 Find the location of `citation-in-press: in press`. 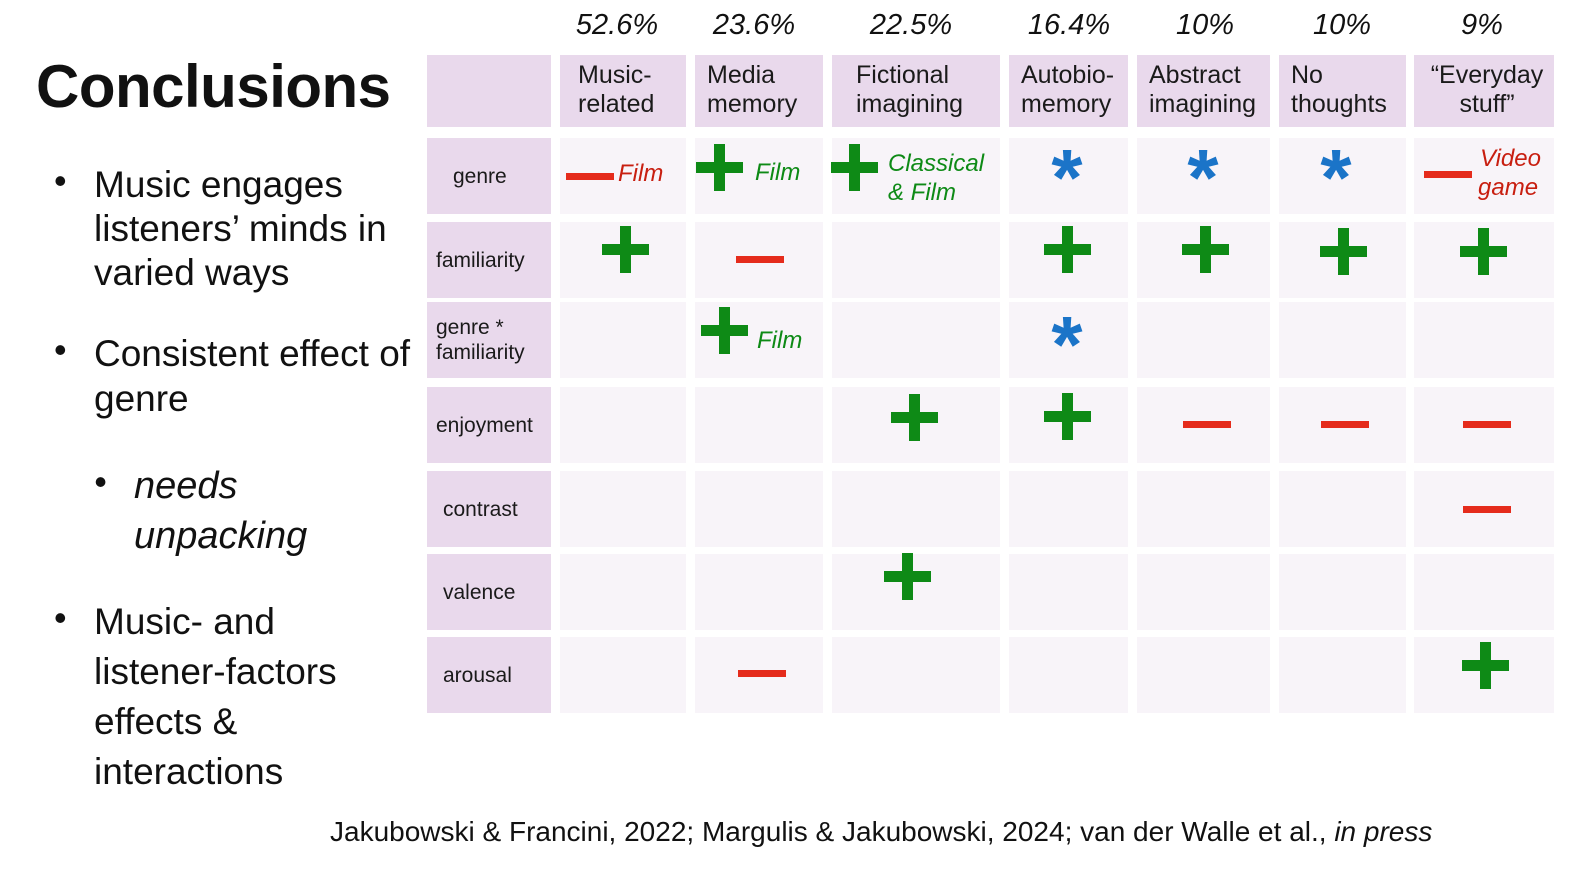

citation-in-press: in press is located at coordinates (1383, 831).